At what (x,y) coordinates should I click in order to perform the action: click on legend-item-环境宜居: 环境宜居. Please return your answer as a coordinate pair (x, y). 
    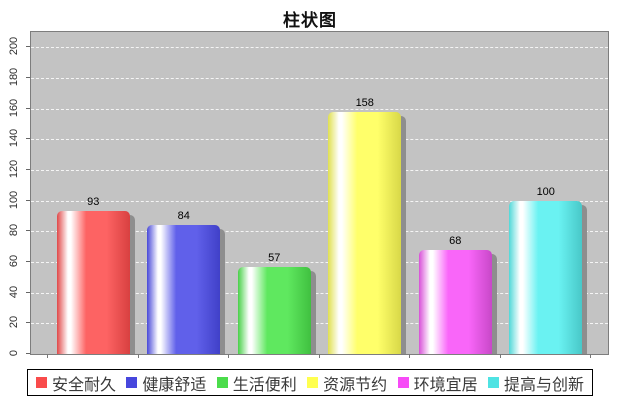
    Looking at the image, I should click on (437, 383).